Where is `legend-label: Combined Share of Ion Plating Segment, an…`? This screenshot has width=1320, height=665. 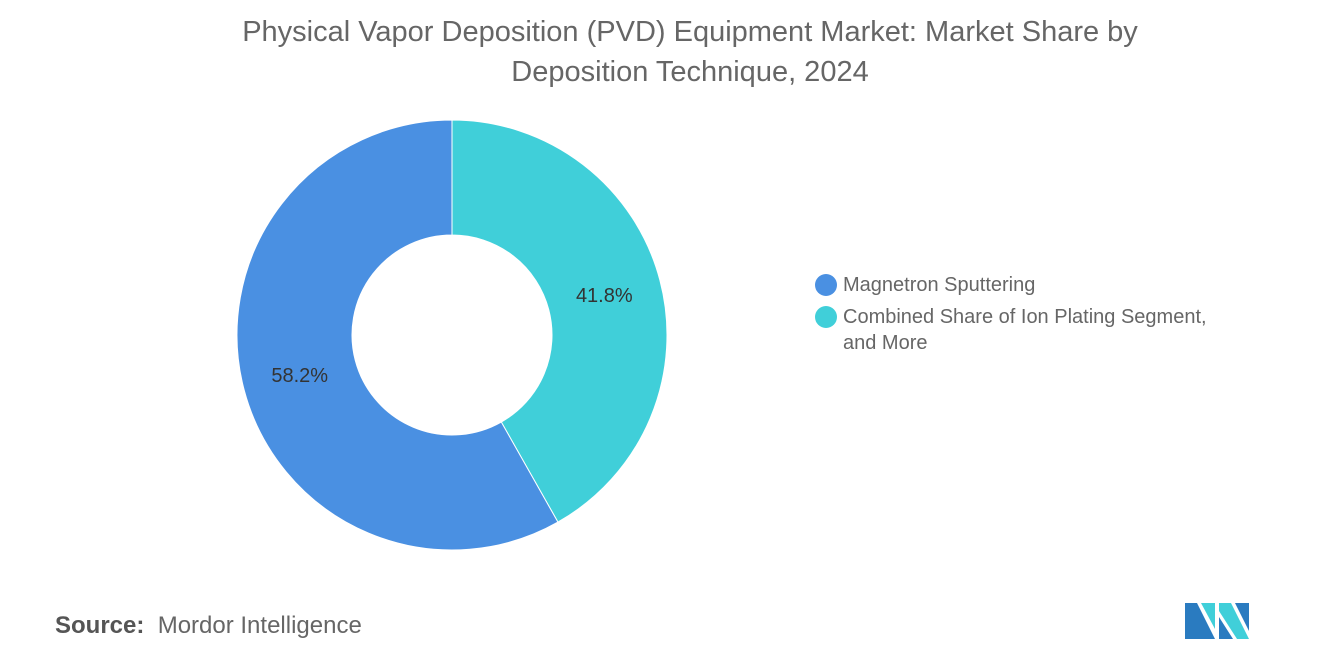 legend-label: Combined Share of Ion Plating Segment, an… is located at coordinates (1025, 330).